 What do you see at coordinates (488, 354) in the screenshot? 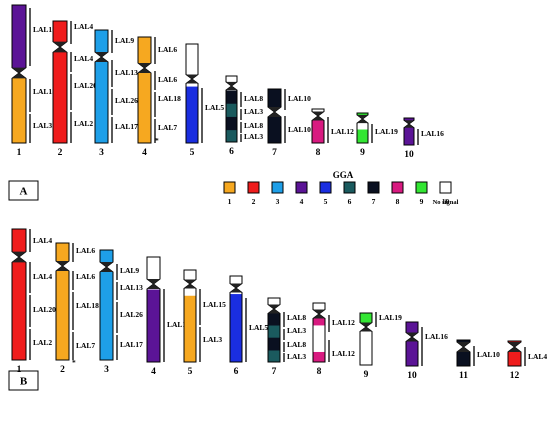
I see `chromosome-11-label-1: LAL10` at bounding box center [488, 354].